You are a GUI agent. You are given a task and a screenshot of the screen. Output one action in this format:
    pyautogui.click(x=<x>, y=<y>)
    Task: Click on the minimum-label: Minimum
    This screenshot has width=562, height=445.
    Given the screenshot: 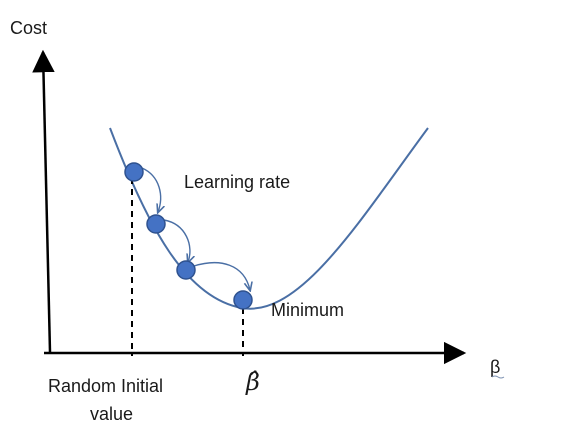 What is the action you would take?
    pyautogui.click(x=307, y=310)
    